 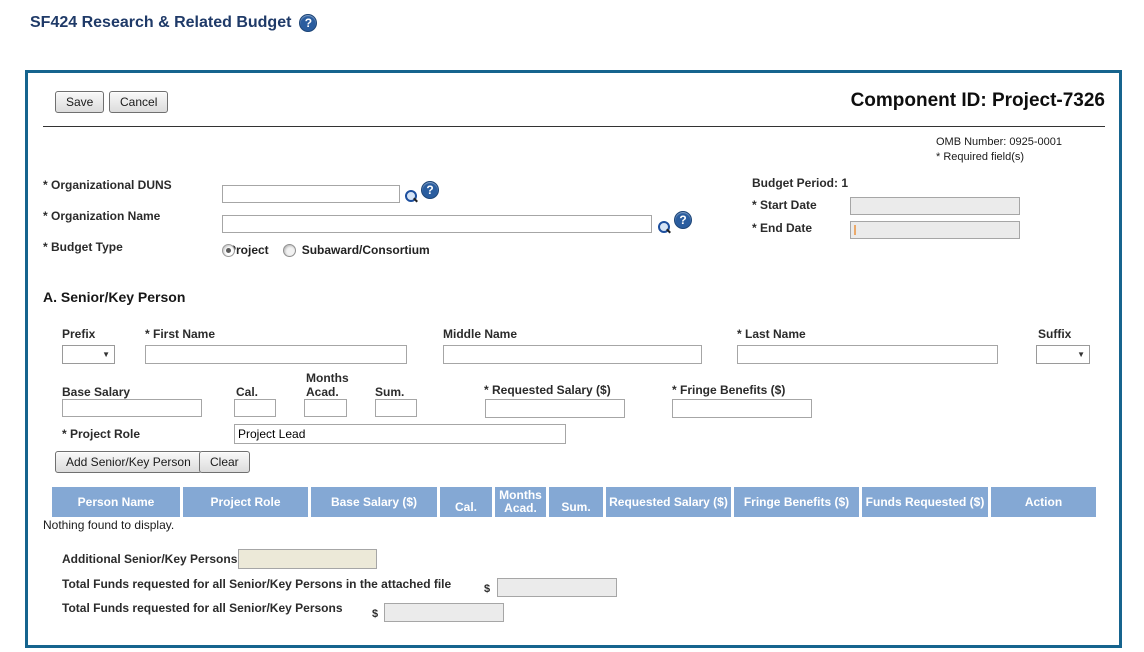 What do you see at coordinates (374, 502) in the screenshot?
I see `column-header-base-salary: Base Salary ($)` at bounding box center [374, 502].